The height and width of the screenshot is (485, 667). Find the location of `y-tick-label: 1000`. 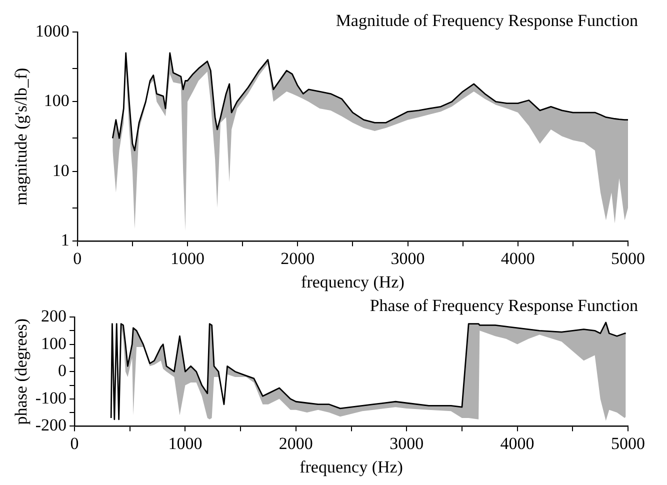

y-tick-label: 1000 is located at coordinates (52, 30).